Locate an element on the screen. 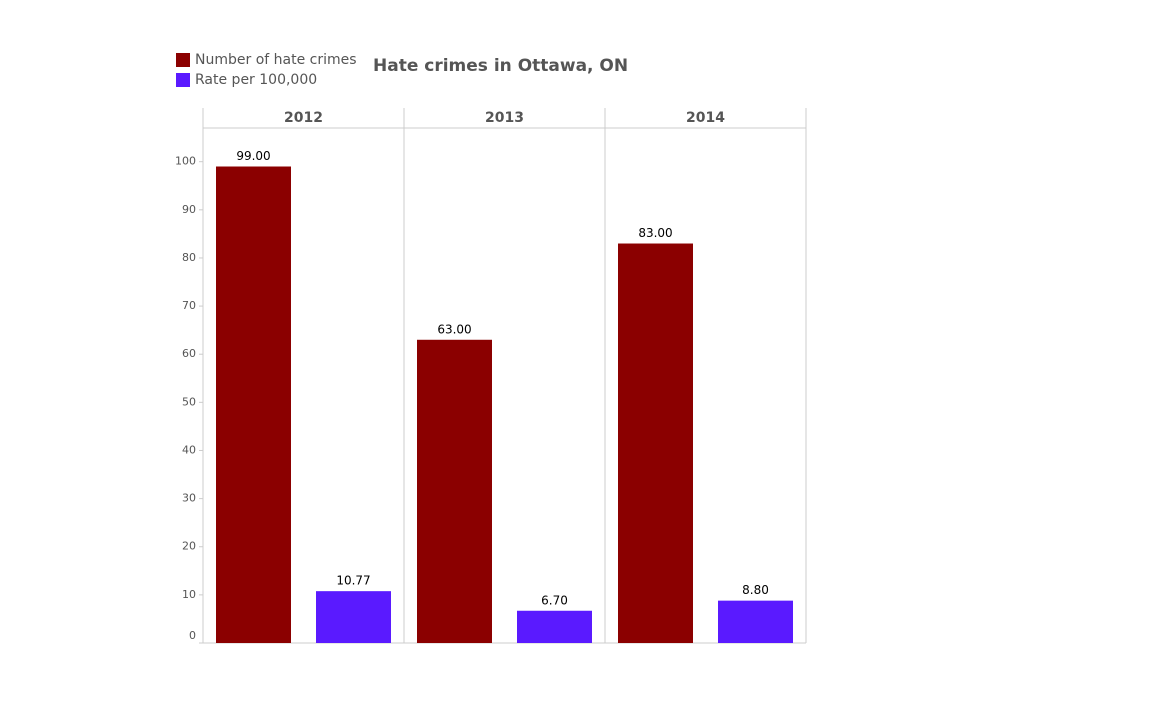 Image resolution: width=1152 pixels, height=720 pixels. panel-header: 2012 is located at coordinates (303, 118).